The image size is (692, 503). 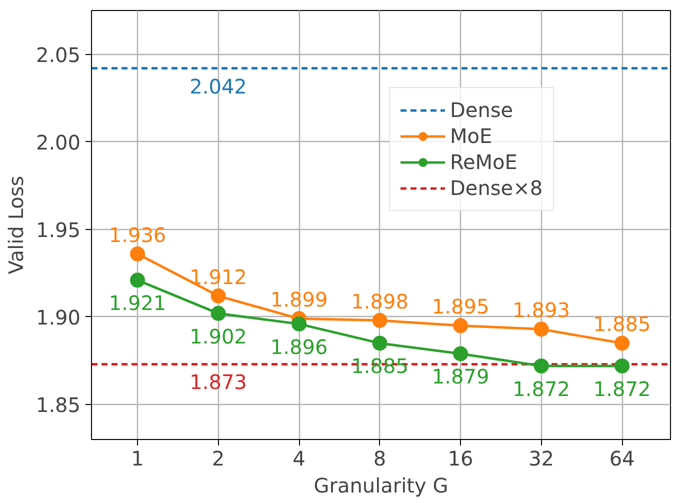 I want to click on data-label: 1.936, so click(x=137, y=234).